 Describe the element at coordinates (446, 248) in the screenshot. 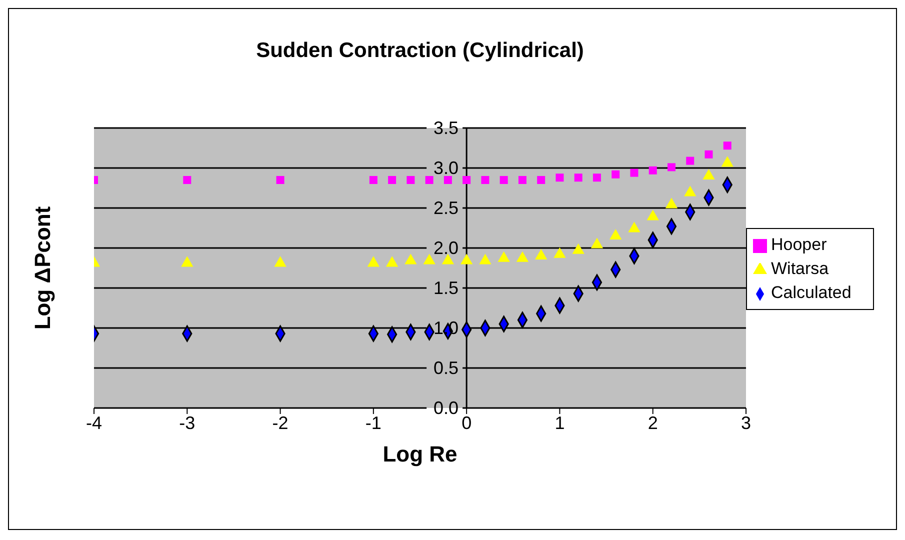

I see `y-tick-label: 2.0` at that location.